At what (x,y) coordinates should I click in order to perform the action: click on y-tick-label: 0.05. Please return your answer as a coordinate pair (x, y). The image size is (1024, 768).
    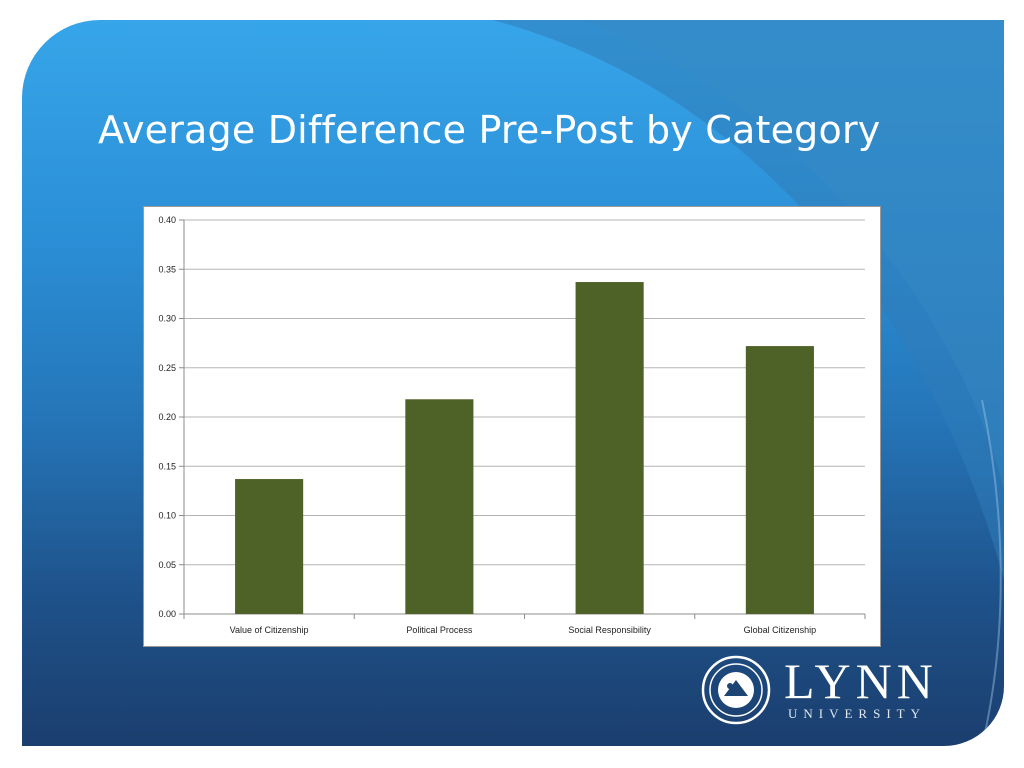
    Looking at the image, I should click on (167, 565).